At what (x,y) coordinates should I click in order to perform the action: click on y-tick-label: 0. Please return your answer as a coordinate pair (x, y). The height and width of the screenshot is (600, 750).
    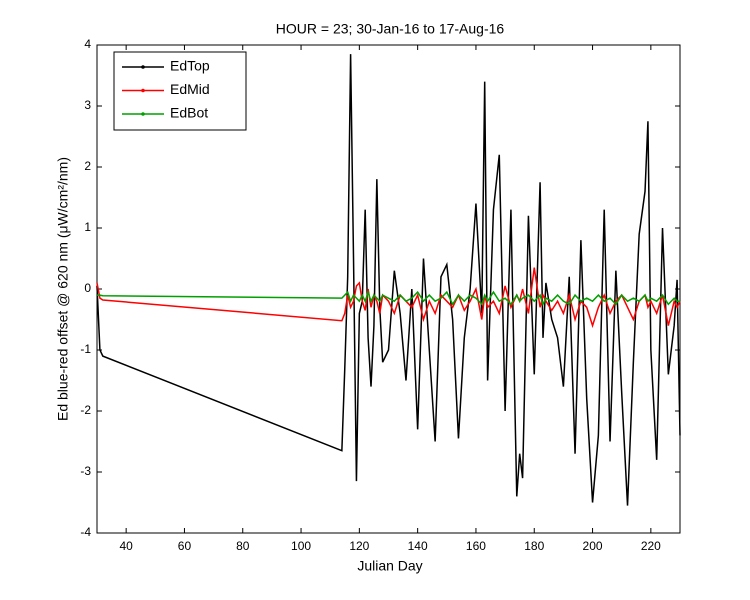
    Looking at the image, I should click on (87, 288).